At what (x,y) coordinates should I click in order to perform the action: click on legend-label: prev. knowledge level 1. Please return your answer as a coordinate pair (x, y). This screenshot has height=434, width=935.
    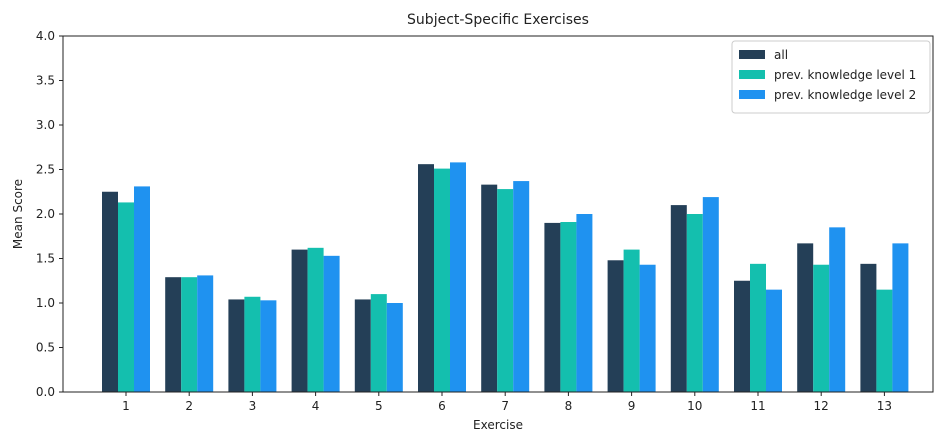
    Looking at the image, I should click on (845, 75).